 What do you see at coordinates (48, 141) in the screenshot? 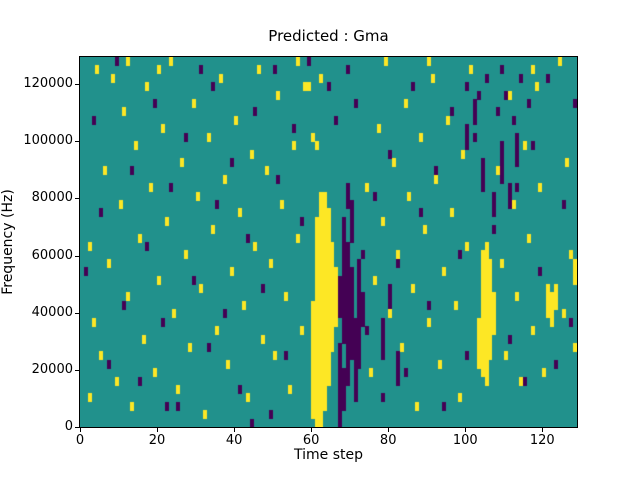
I see `y-tick-label: 100000` at bounding box center [48, 141].